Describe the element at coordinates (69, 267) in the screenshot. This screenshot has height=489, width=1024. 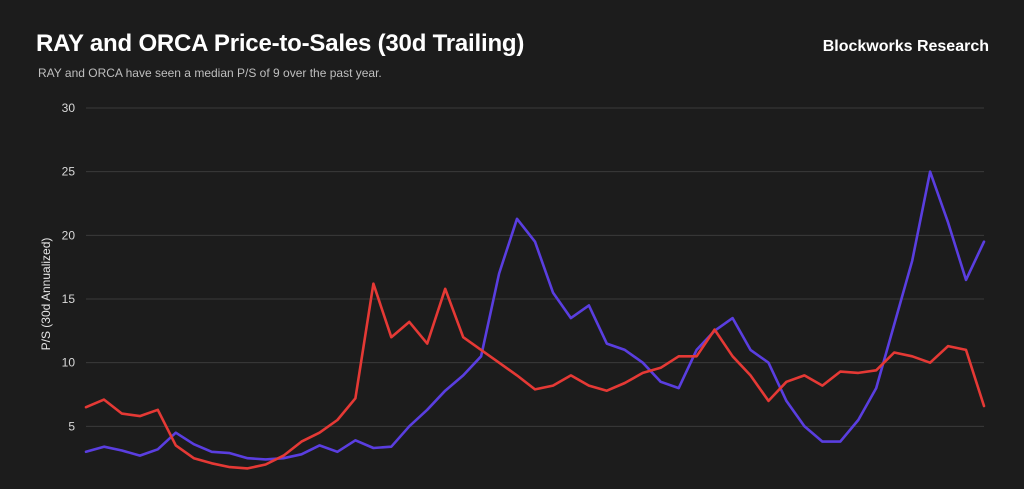
I see `y-axis: 5 10 15 20 25 30` at that location.